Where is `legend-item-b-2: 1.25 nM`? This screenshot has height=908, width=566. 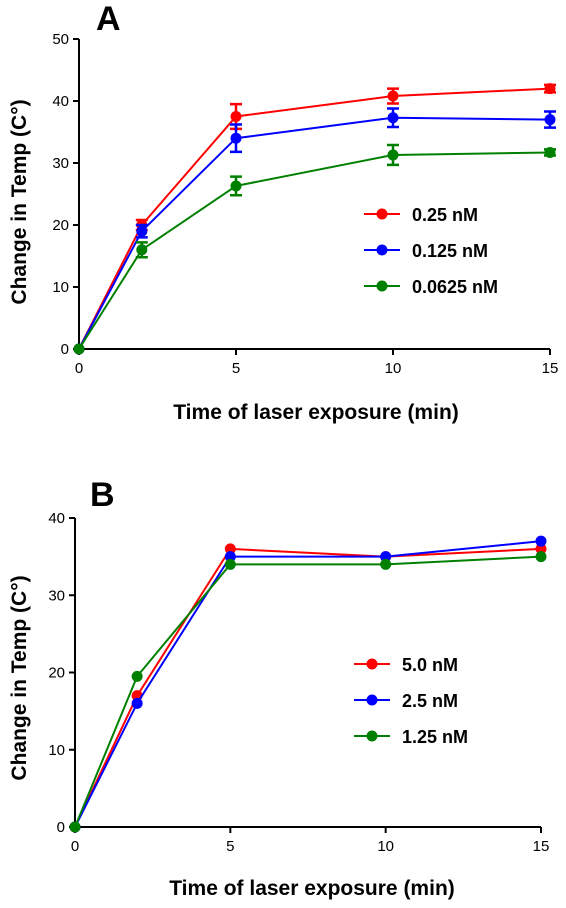 legend-item-b-2: 1.25 nM is located at coordinates (411, 737).